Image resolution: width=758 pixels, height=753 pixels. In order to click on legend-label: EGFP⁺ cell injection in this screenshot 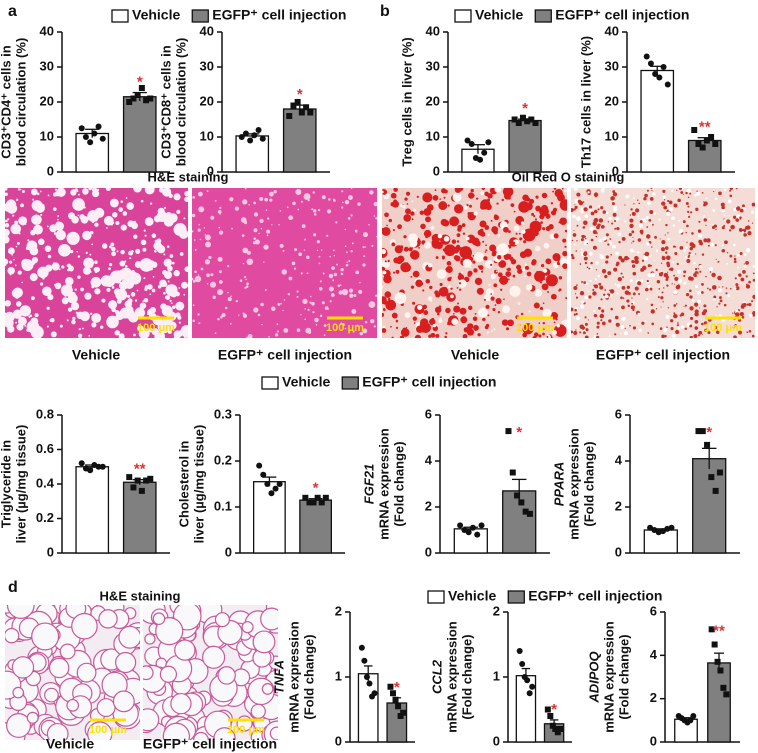, I will do `click(595, 596)`.